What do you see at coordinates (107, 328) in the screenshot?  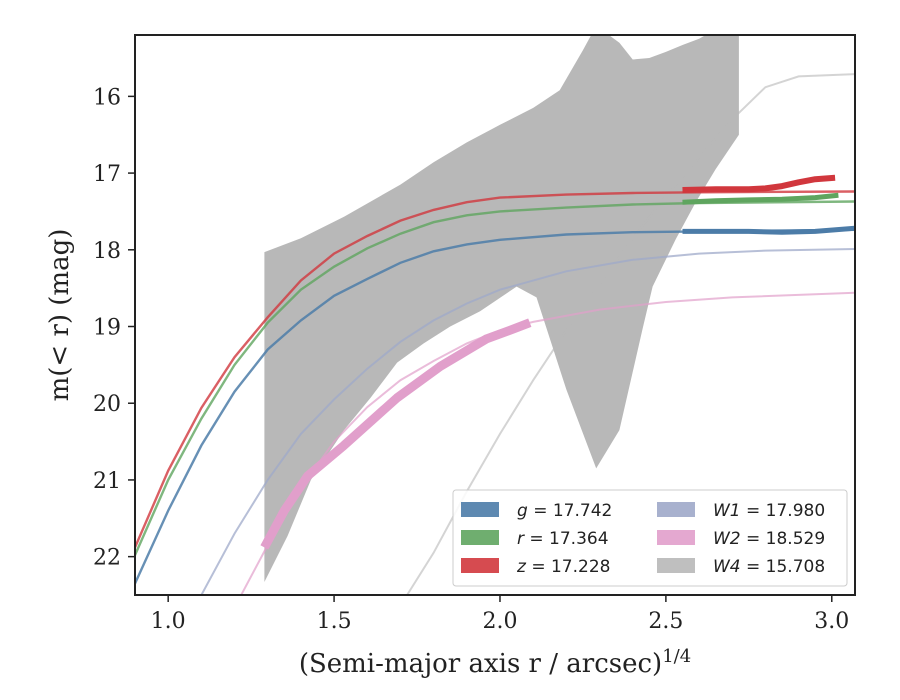 I see `y-tick-label: 19` at bounding box center [107, 328].